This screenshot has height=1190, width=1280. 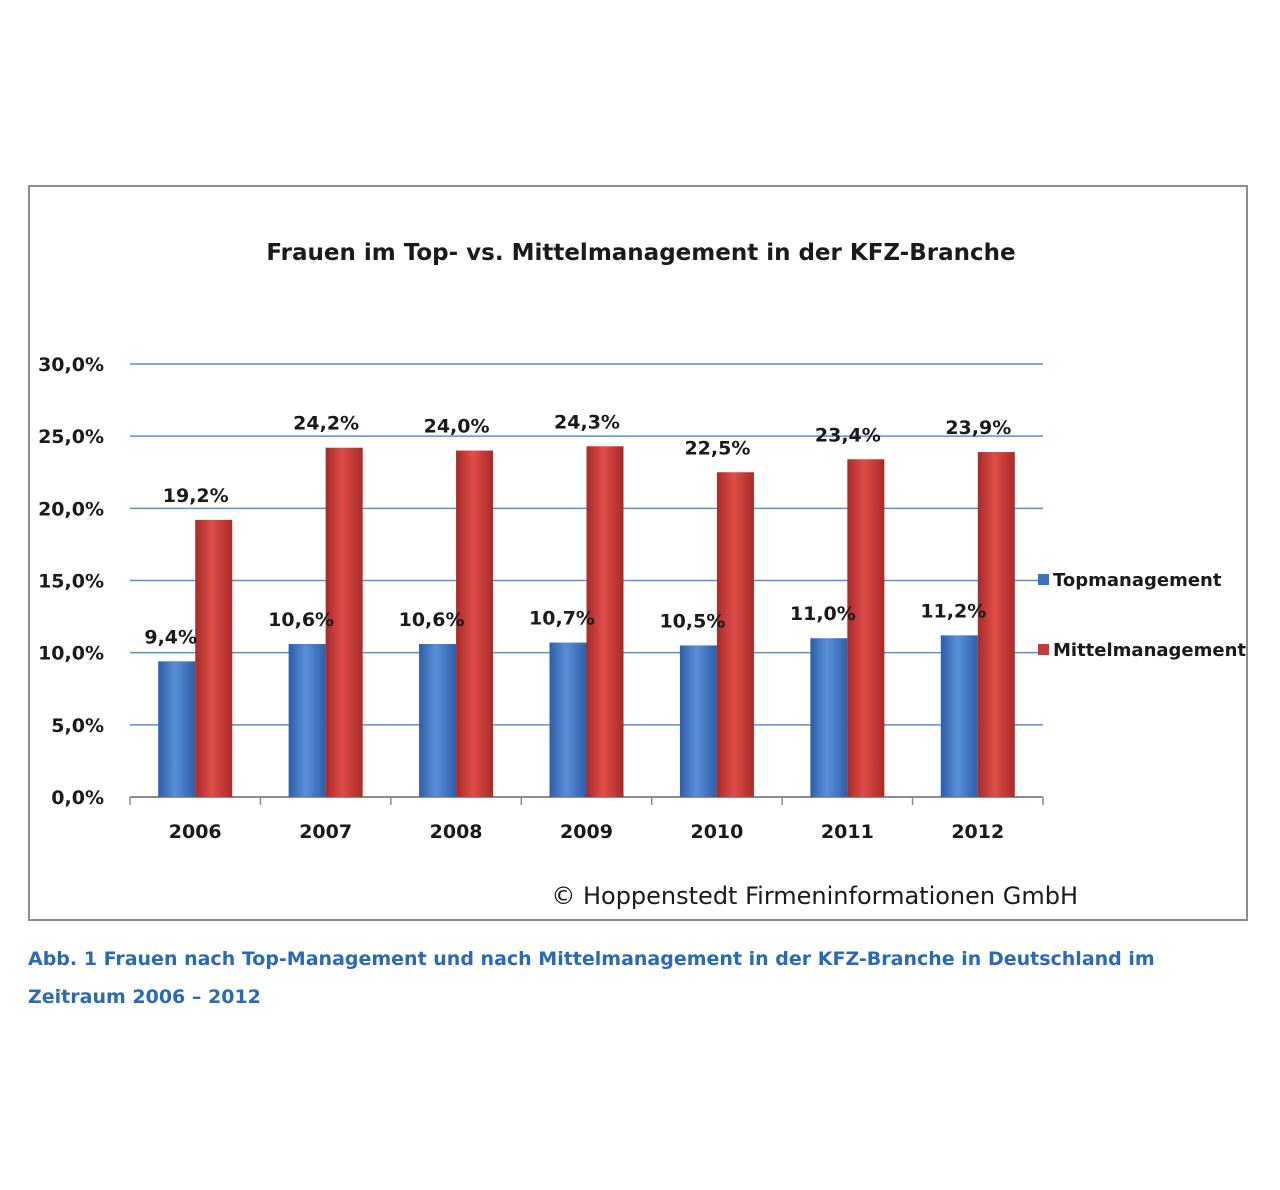 What do you see at coordinates (953, 611) in the screenshot?
I see `data-label: 11,2%` at bounding box center [953, 611].